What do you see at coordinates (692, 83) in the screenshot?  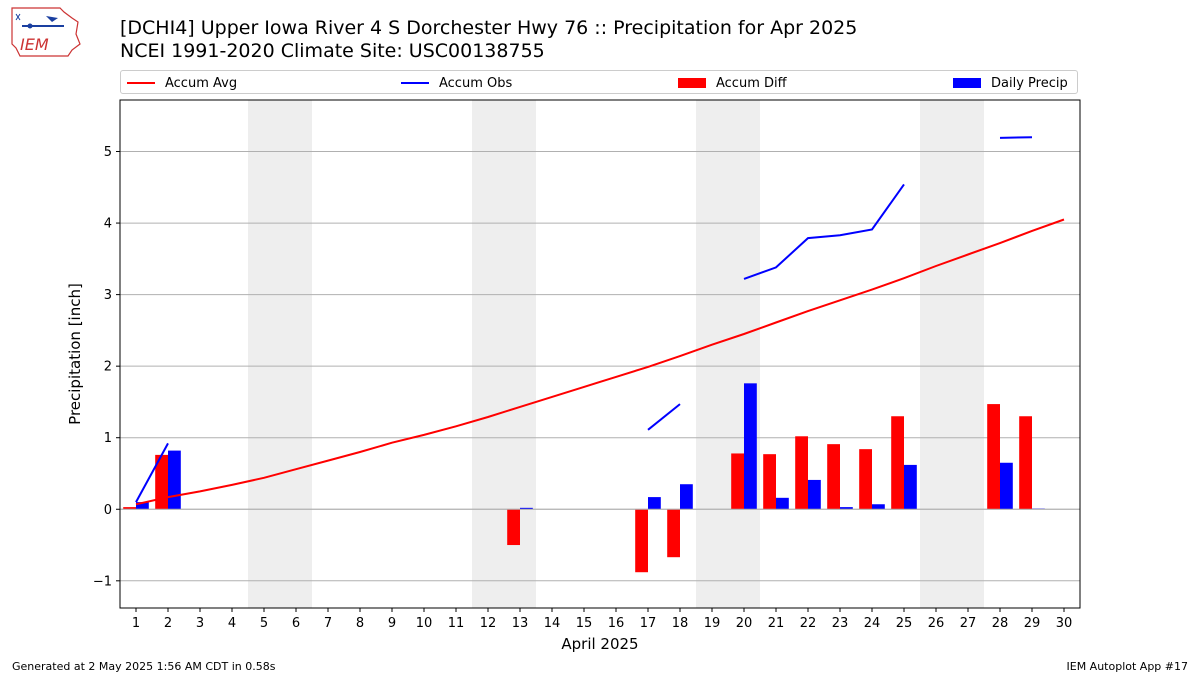 I see `legend-swatch-accum-diff` at bounding box center [692, 83].